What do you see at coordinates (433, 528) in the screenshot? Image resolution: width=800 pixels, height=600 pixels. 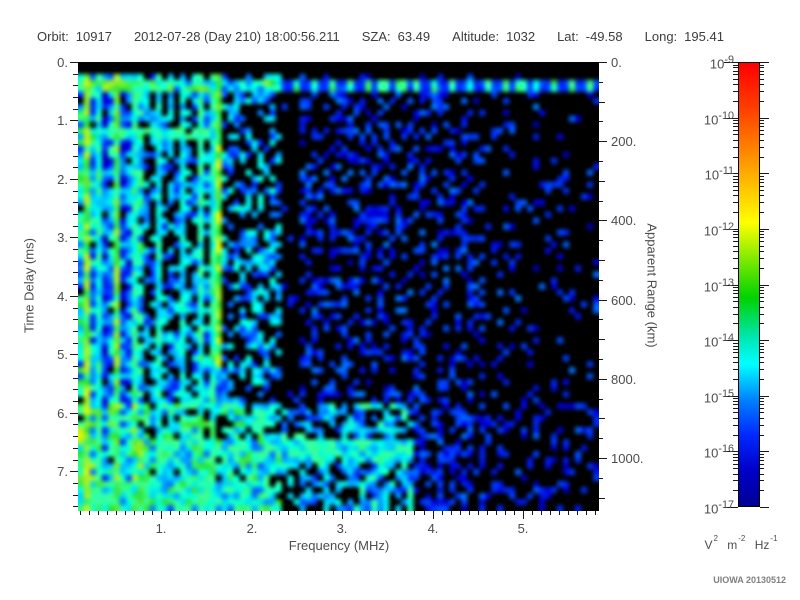 I see `x-tick-label: 4.` at bounding box center [433, 528].